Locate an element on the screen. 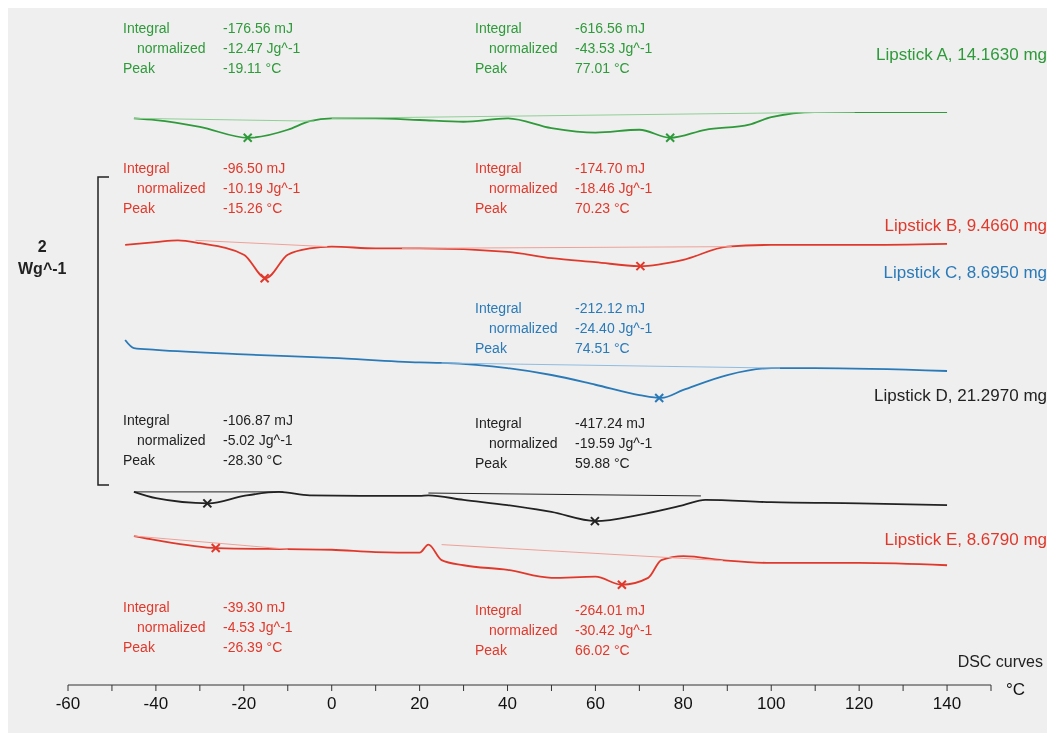 The height and width of the screenshot is (740, 1055). x-tick-label: 60 is located at coordinates (595, 703).